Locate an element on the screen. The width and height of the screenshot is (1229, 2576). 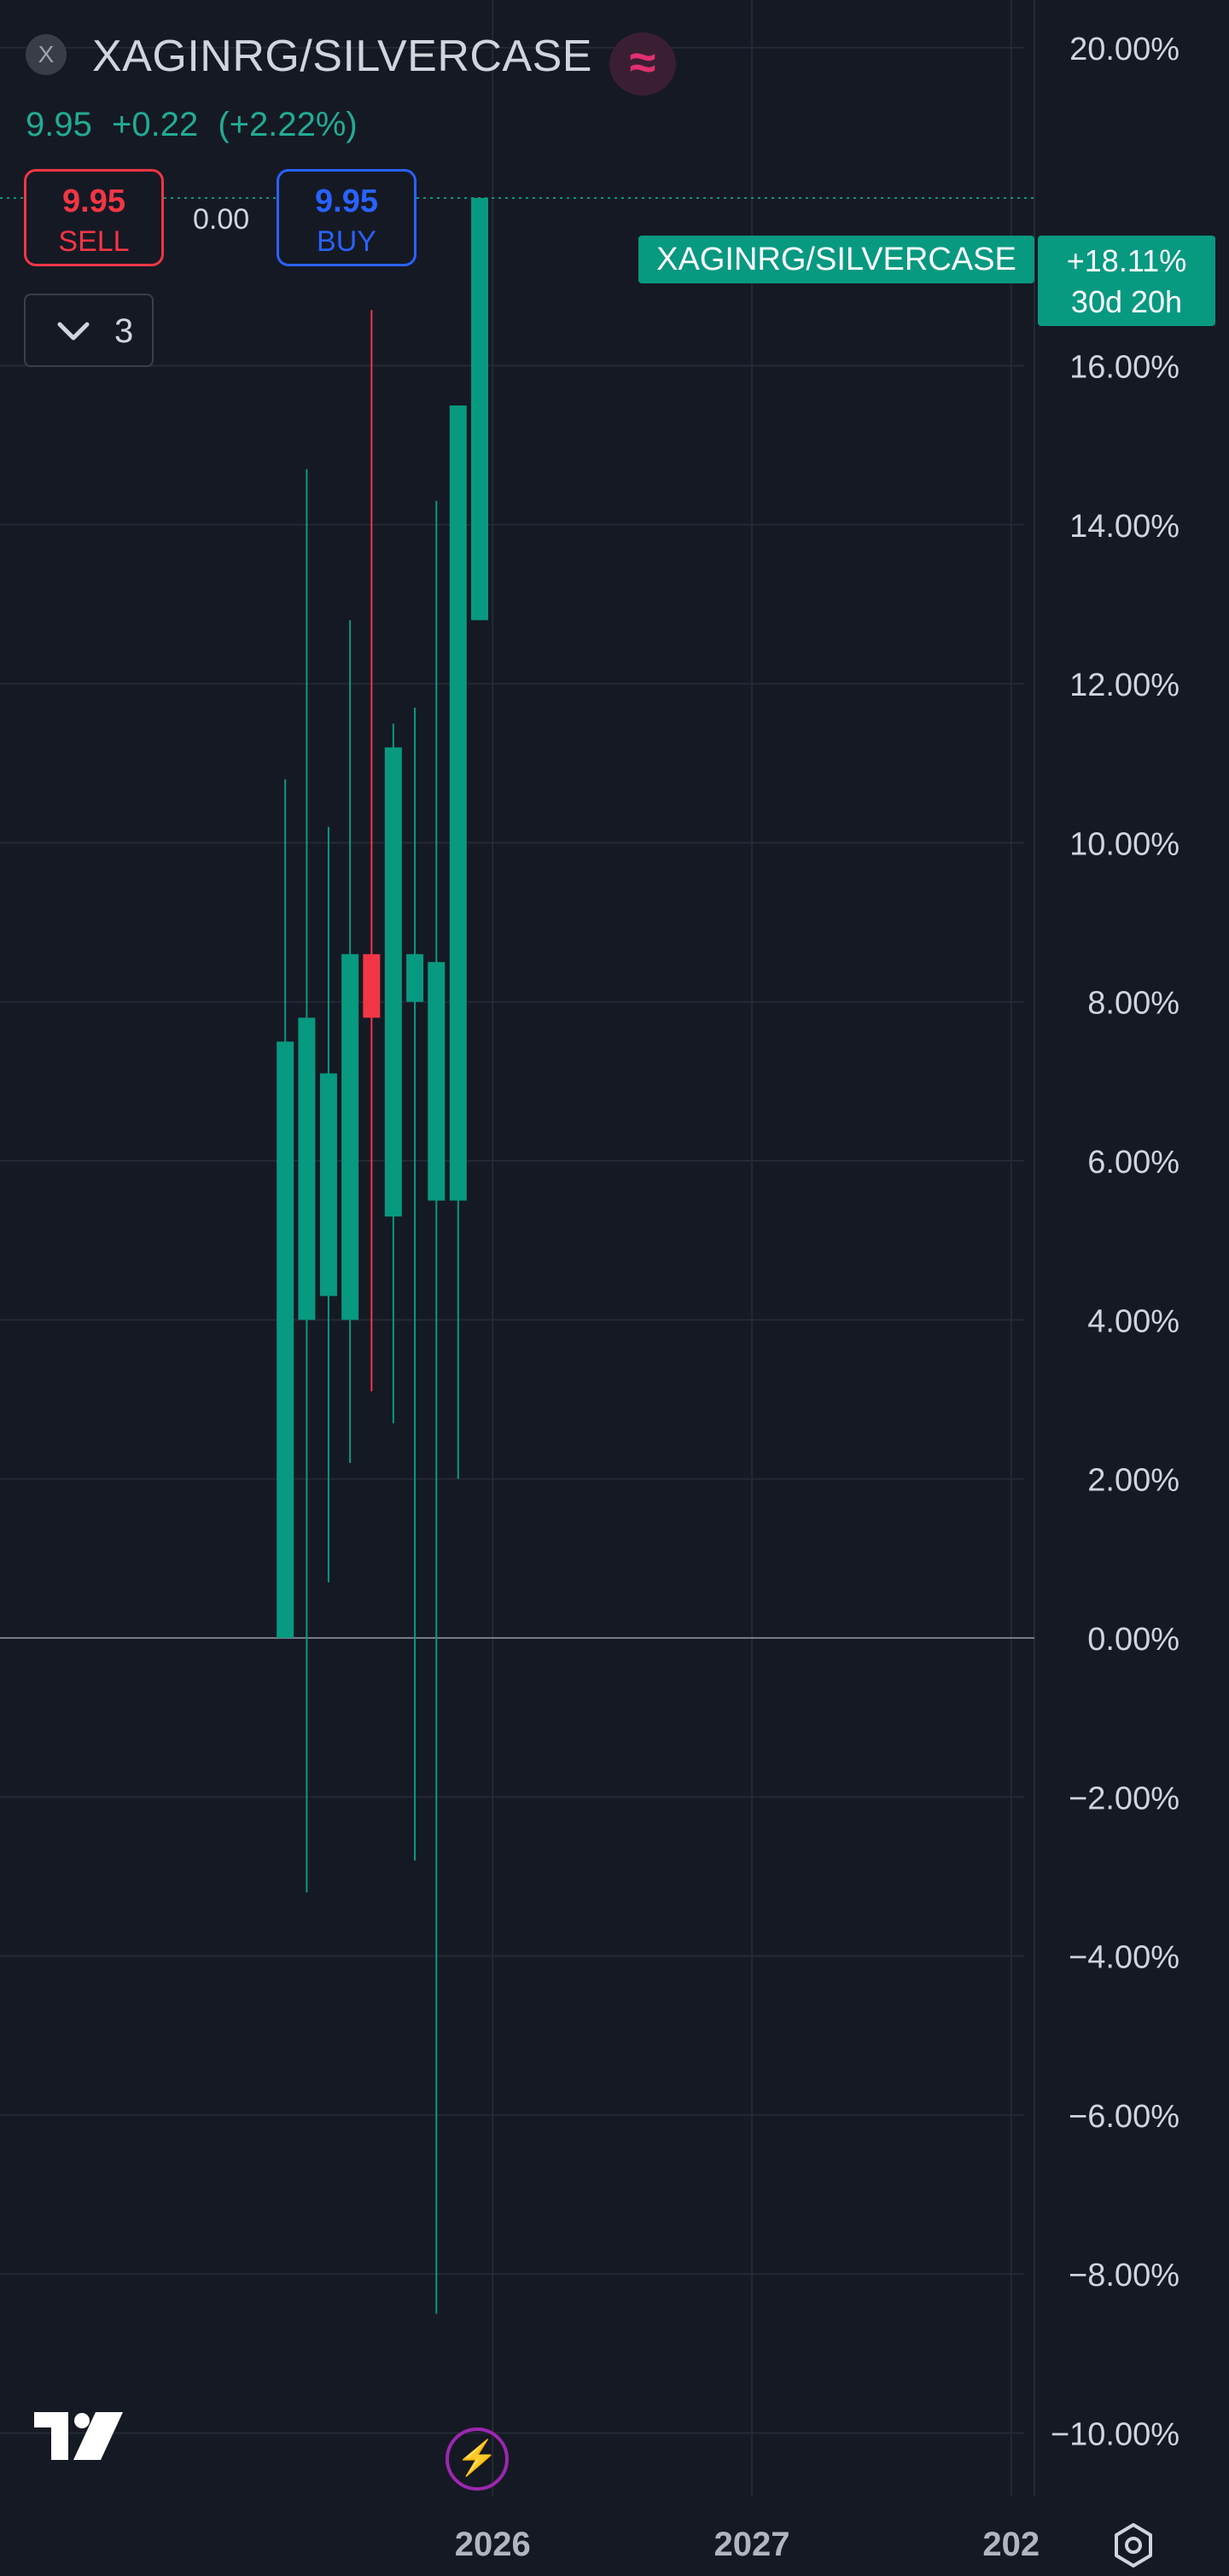
buy-price: 9.95 is located at coordinates (346, 201).